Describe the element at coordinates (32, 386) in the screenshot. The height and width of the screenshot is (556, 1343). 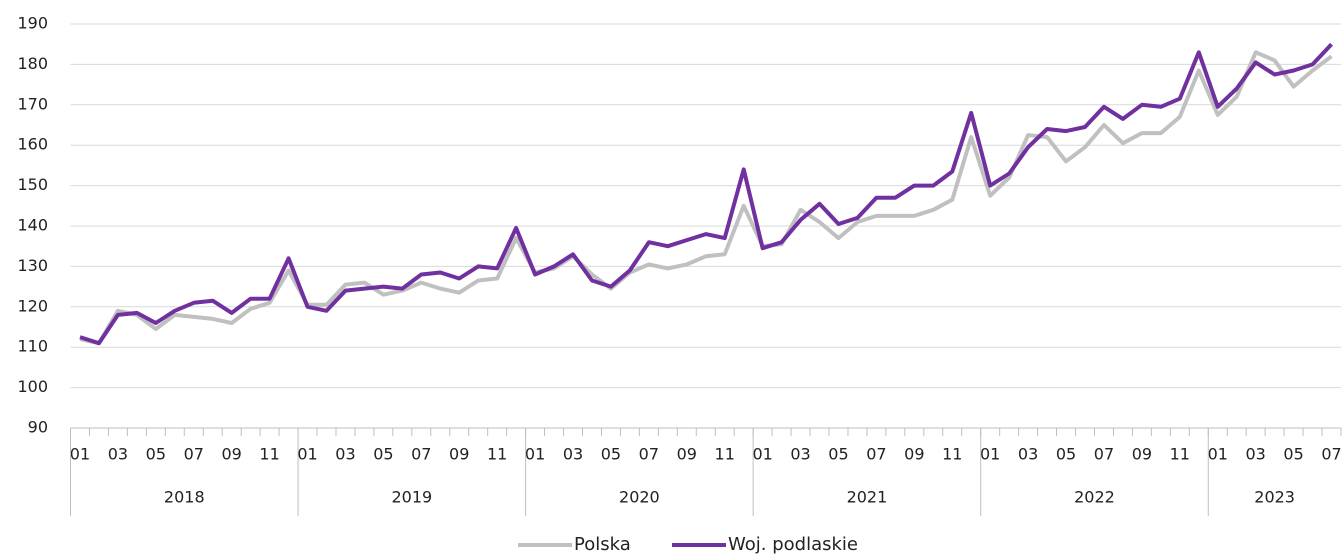
I see `y-tick-label: 100` at that location.